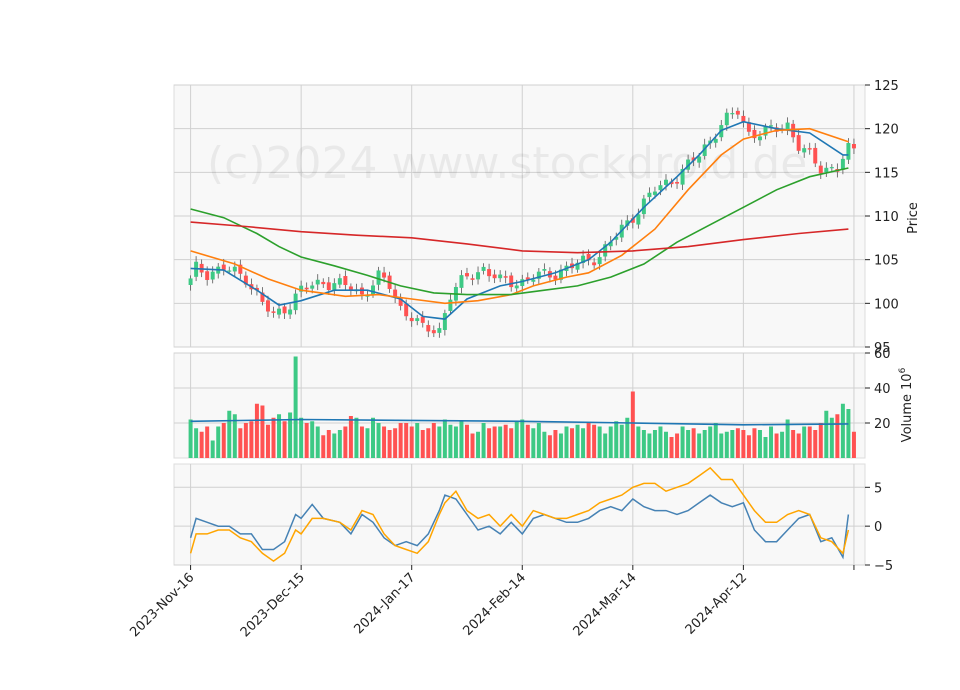 The height and width of the screenshot is (690, 960). I want to click on y-tick-label: 125, so click(886, 86).